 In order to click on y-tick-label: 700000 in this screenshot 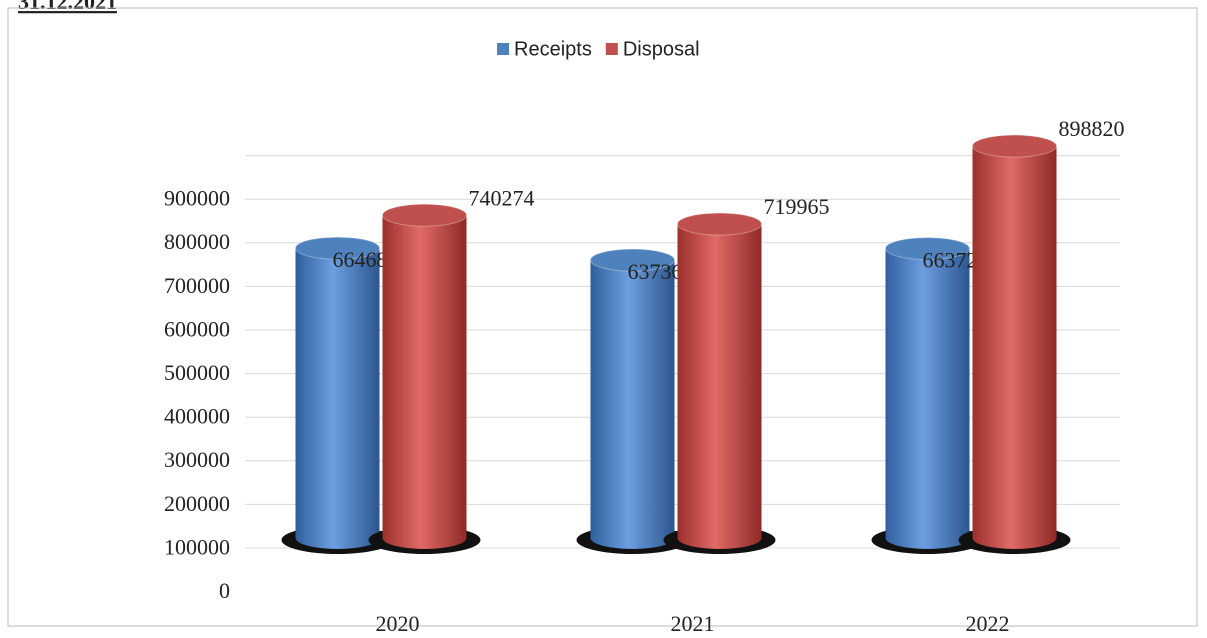, I will do `click(197, 285)`.